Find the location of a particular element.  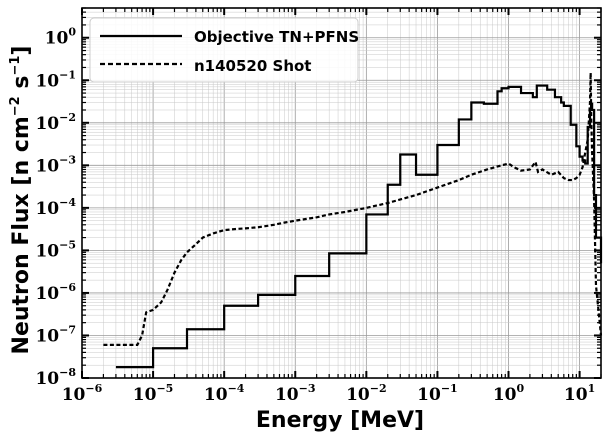

x-tick-label: 10⁻³ is located at coordinates (295, 393).